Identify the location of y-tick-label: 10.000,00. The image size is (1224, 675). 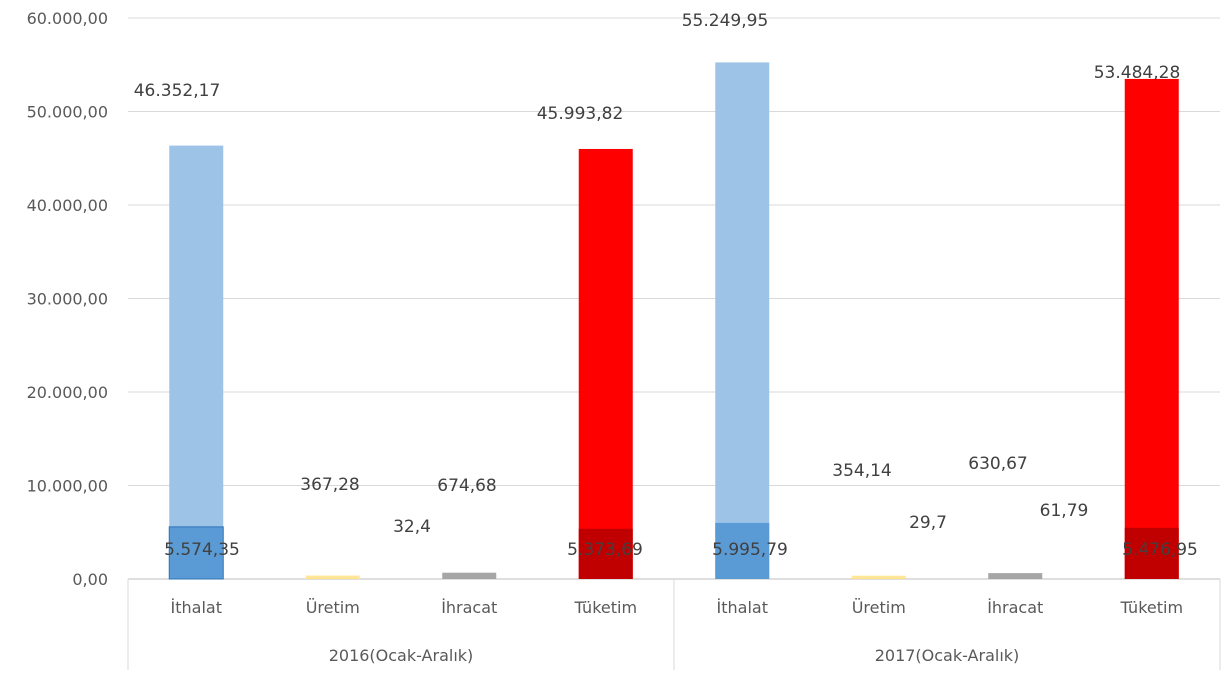
(67, 486).